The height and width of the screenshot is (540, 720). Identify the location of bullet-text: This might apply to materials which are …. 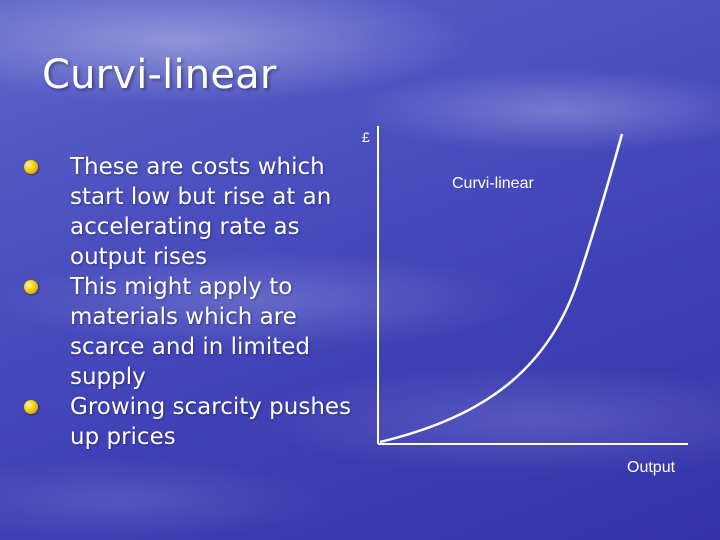
(190, 332).